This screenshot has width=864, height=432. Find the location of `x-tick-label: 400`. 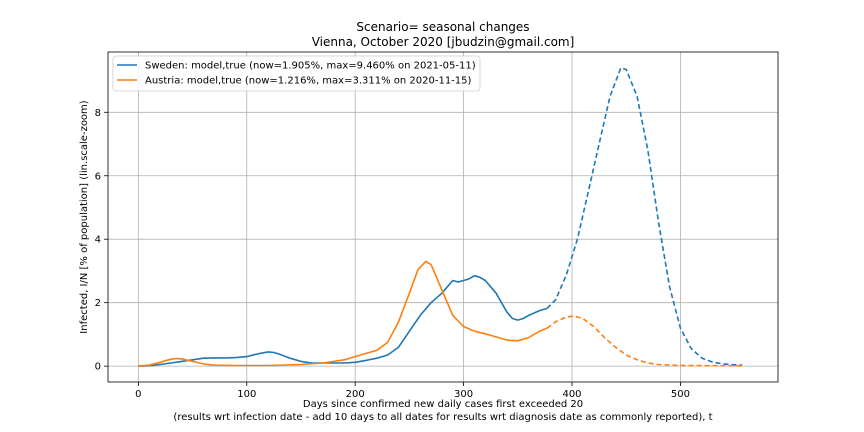

x-tick-label: 400 is located at coordinates (571, 394).